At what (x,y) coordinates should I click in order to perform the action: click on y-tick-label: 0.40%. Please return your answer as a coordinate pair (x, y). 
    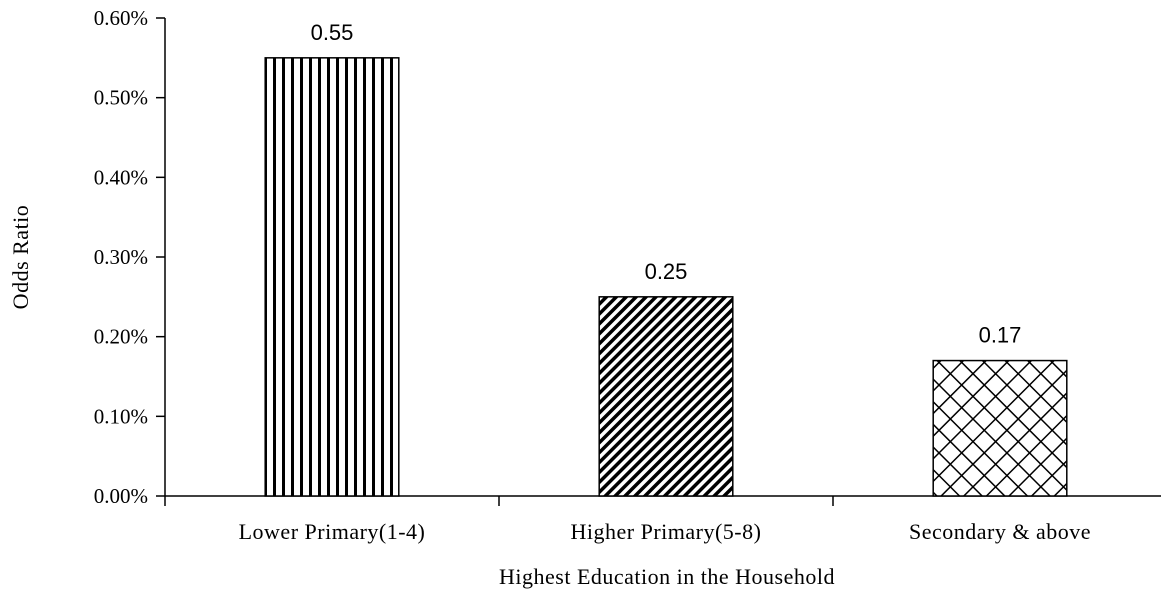
    Looking at the image, I should click on (121, 177).